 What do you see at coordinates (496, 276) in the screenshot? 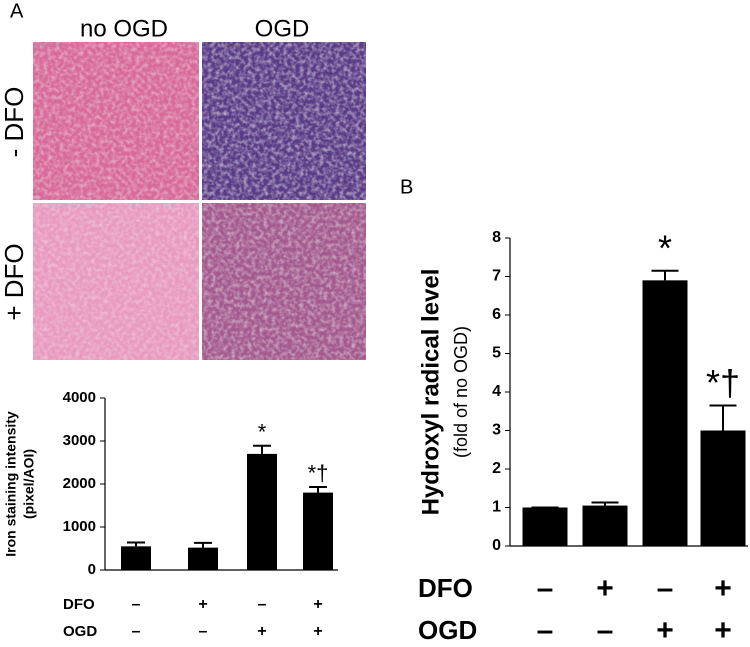
I see `y-tick-label: 7` at bounding box center [496, 276].